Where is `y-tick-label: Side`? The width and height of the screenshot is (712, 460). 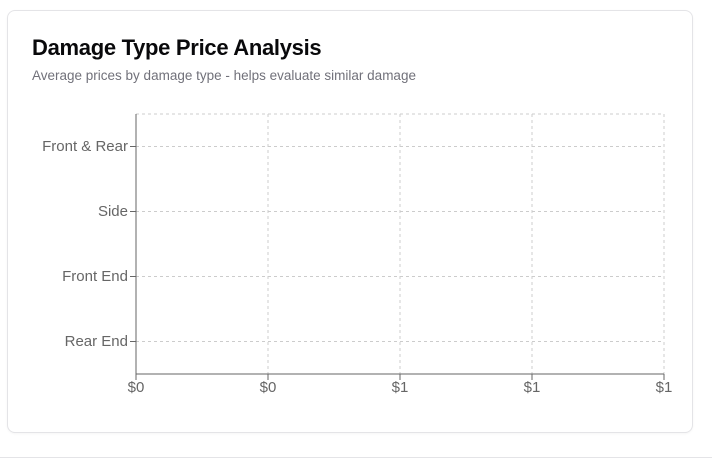
y-tick-label: Side is located at coordinates (113, 211).